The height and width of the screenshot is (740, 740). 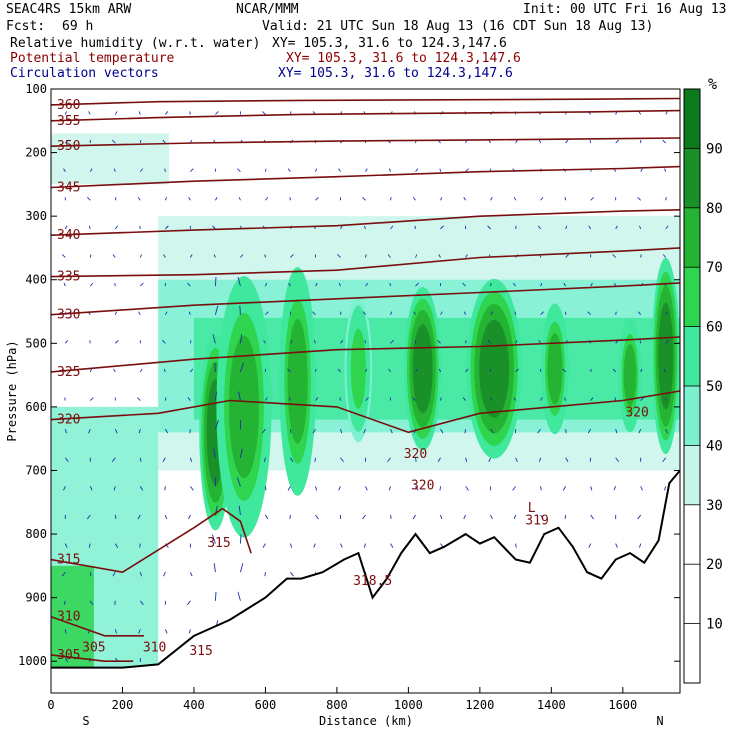 What do you see at coordinates (68, 121) in the screenshot?
I see `theta-label-355: 355` at bounding box center [68, 121].